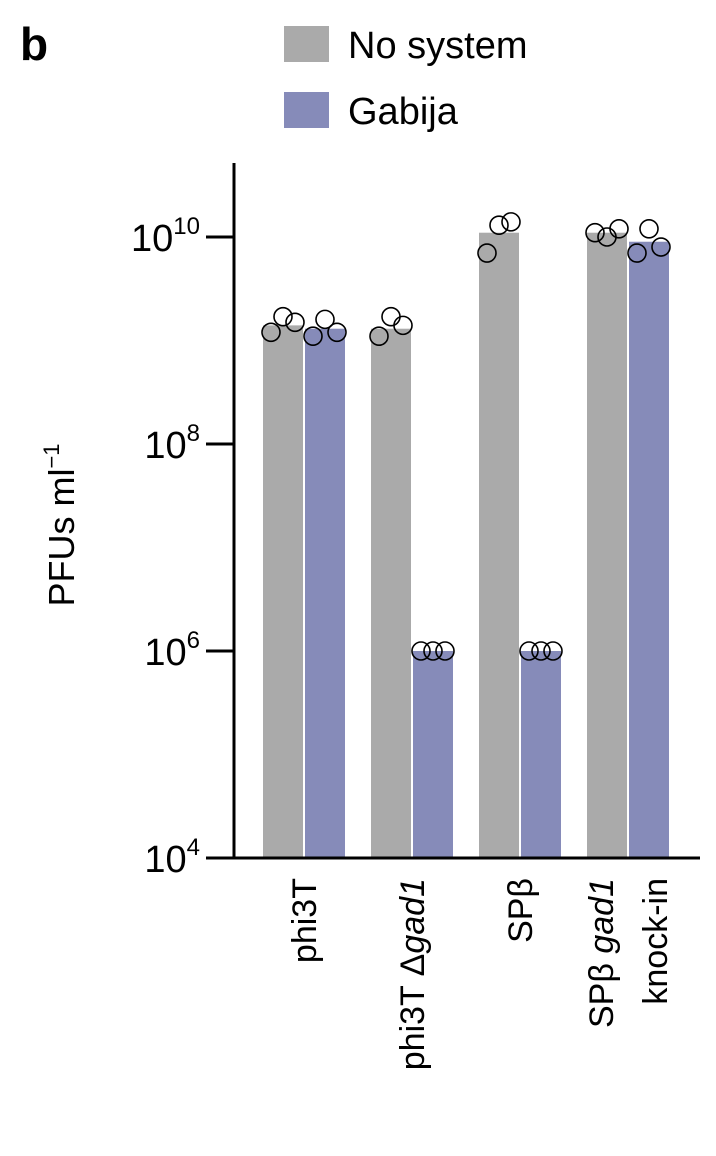 The width and height of the screenshot is (716, 1156). I want to click on y-tick-label-0: 10⁴, so click(172, 857).